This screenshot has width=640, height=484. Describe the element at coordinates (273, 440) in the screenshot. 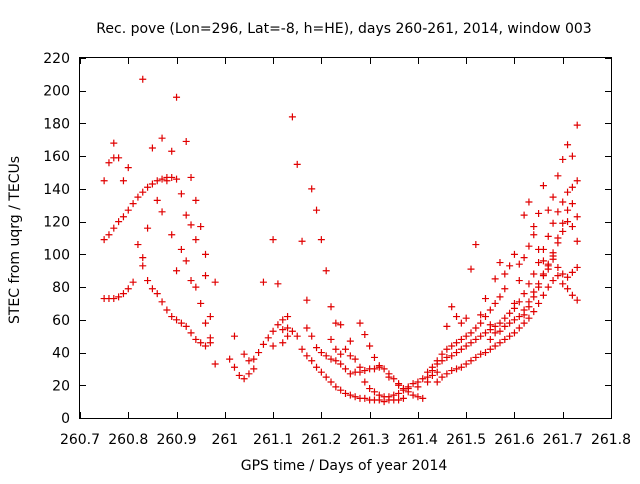

I see `x-tick-label: 261.1` at that location.